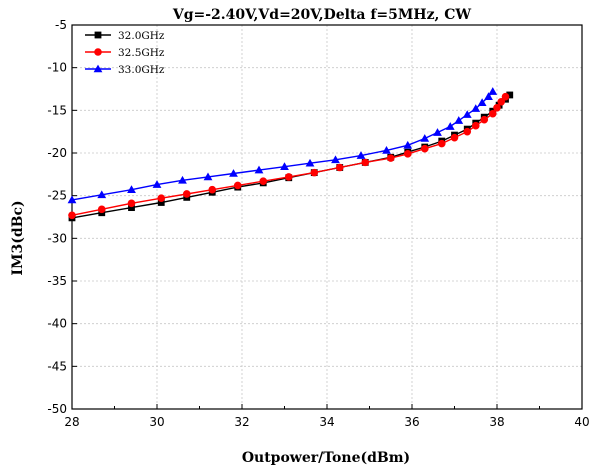 The image size is (591, 471). Describe the element at coordinates (496, 422) in the screenshot. I see `x-tick-label: 38` at that location.